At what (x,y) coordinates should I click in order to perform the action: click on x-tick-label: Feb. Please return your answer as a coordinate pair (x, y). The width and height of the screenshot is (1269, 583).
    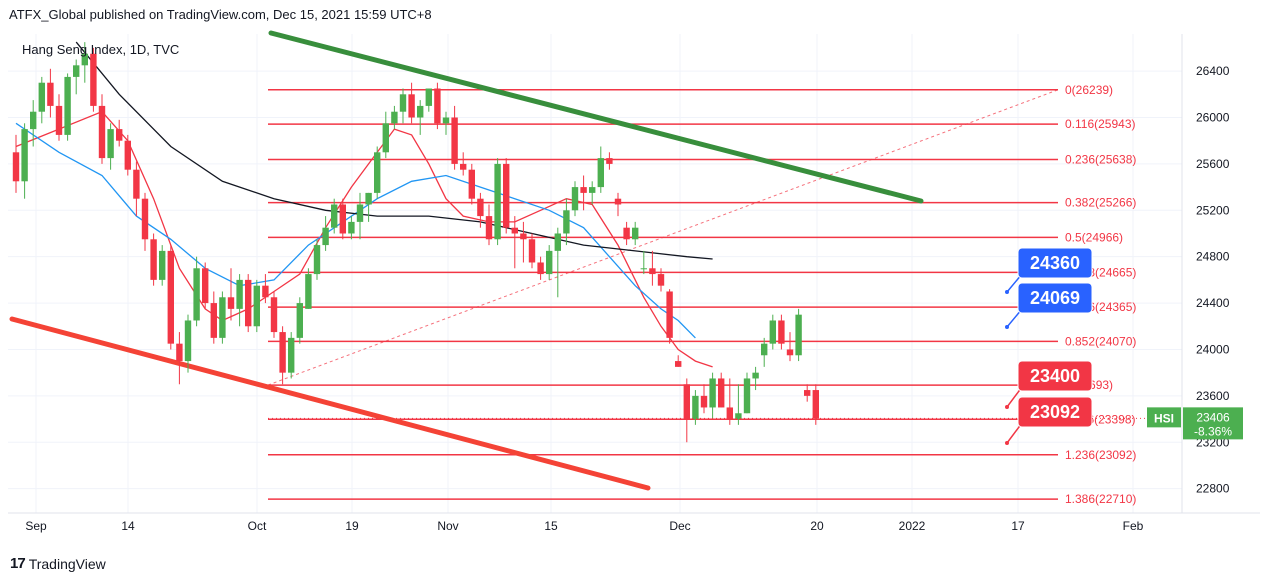
    Looking at the image, I should click on (1133, 526).